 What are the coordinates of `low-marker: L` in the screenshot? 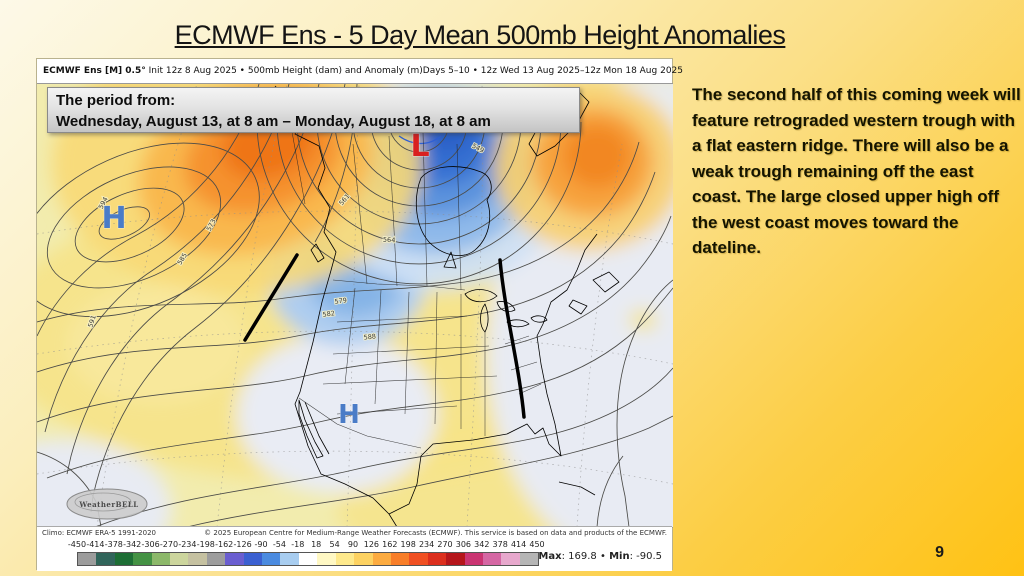 It's located at (419, 146).